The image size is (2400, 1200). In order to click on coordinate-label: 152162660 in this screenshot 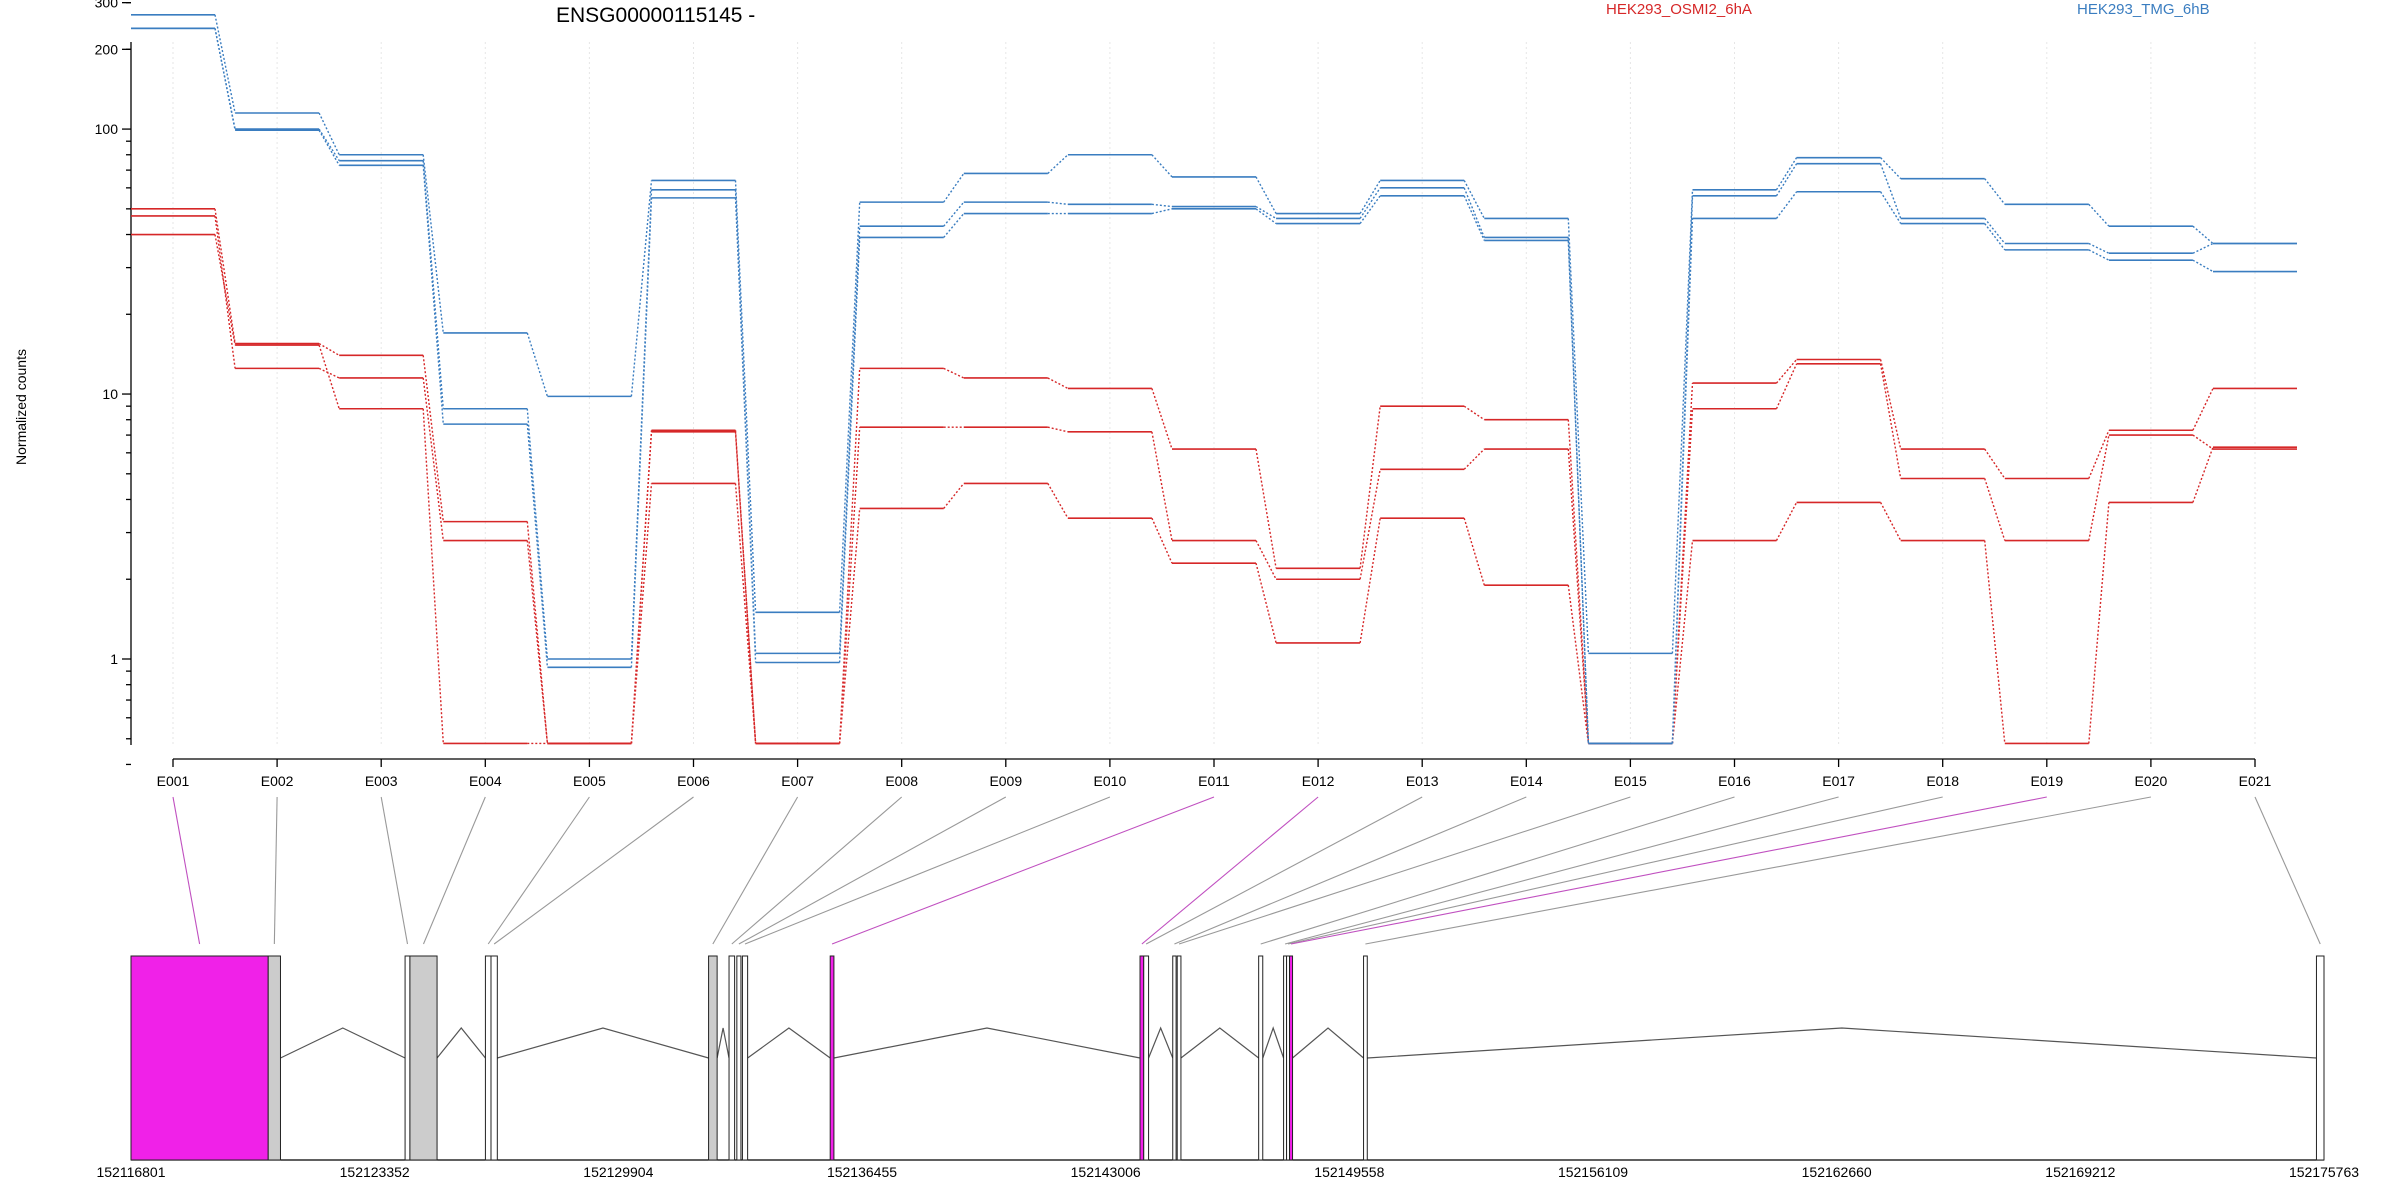, I will do `click(1837, 1172)`.